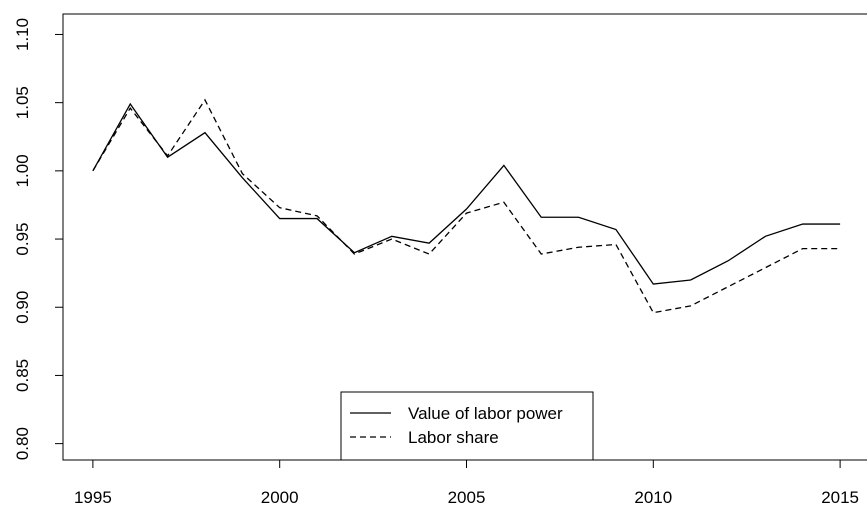 The image size is (867, 512). Describe the element at coordinates (22, 170) in the screenshot. I see `y-tick-label: 1.00` at that location.